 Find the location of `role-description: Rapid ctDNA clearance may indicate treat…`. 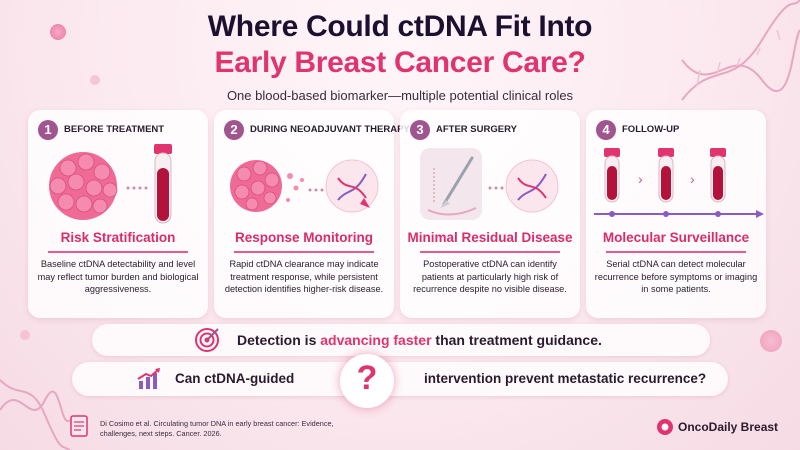

role-description: Rapid ctDNA clearance may indicate treat… is located at coordinates (304, 276).